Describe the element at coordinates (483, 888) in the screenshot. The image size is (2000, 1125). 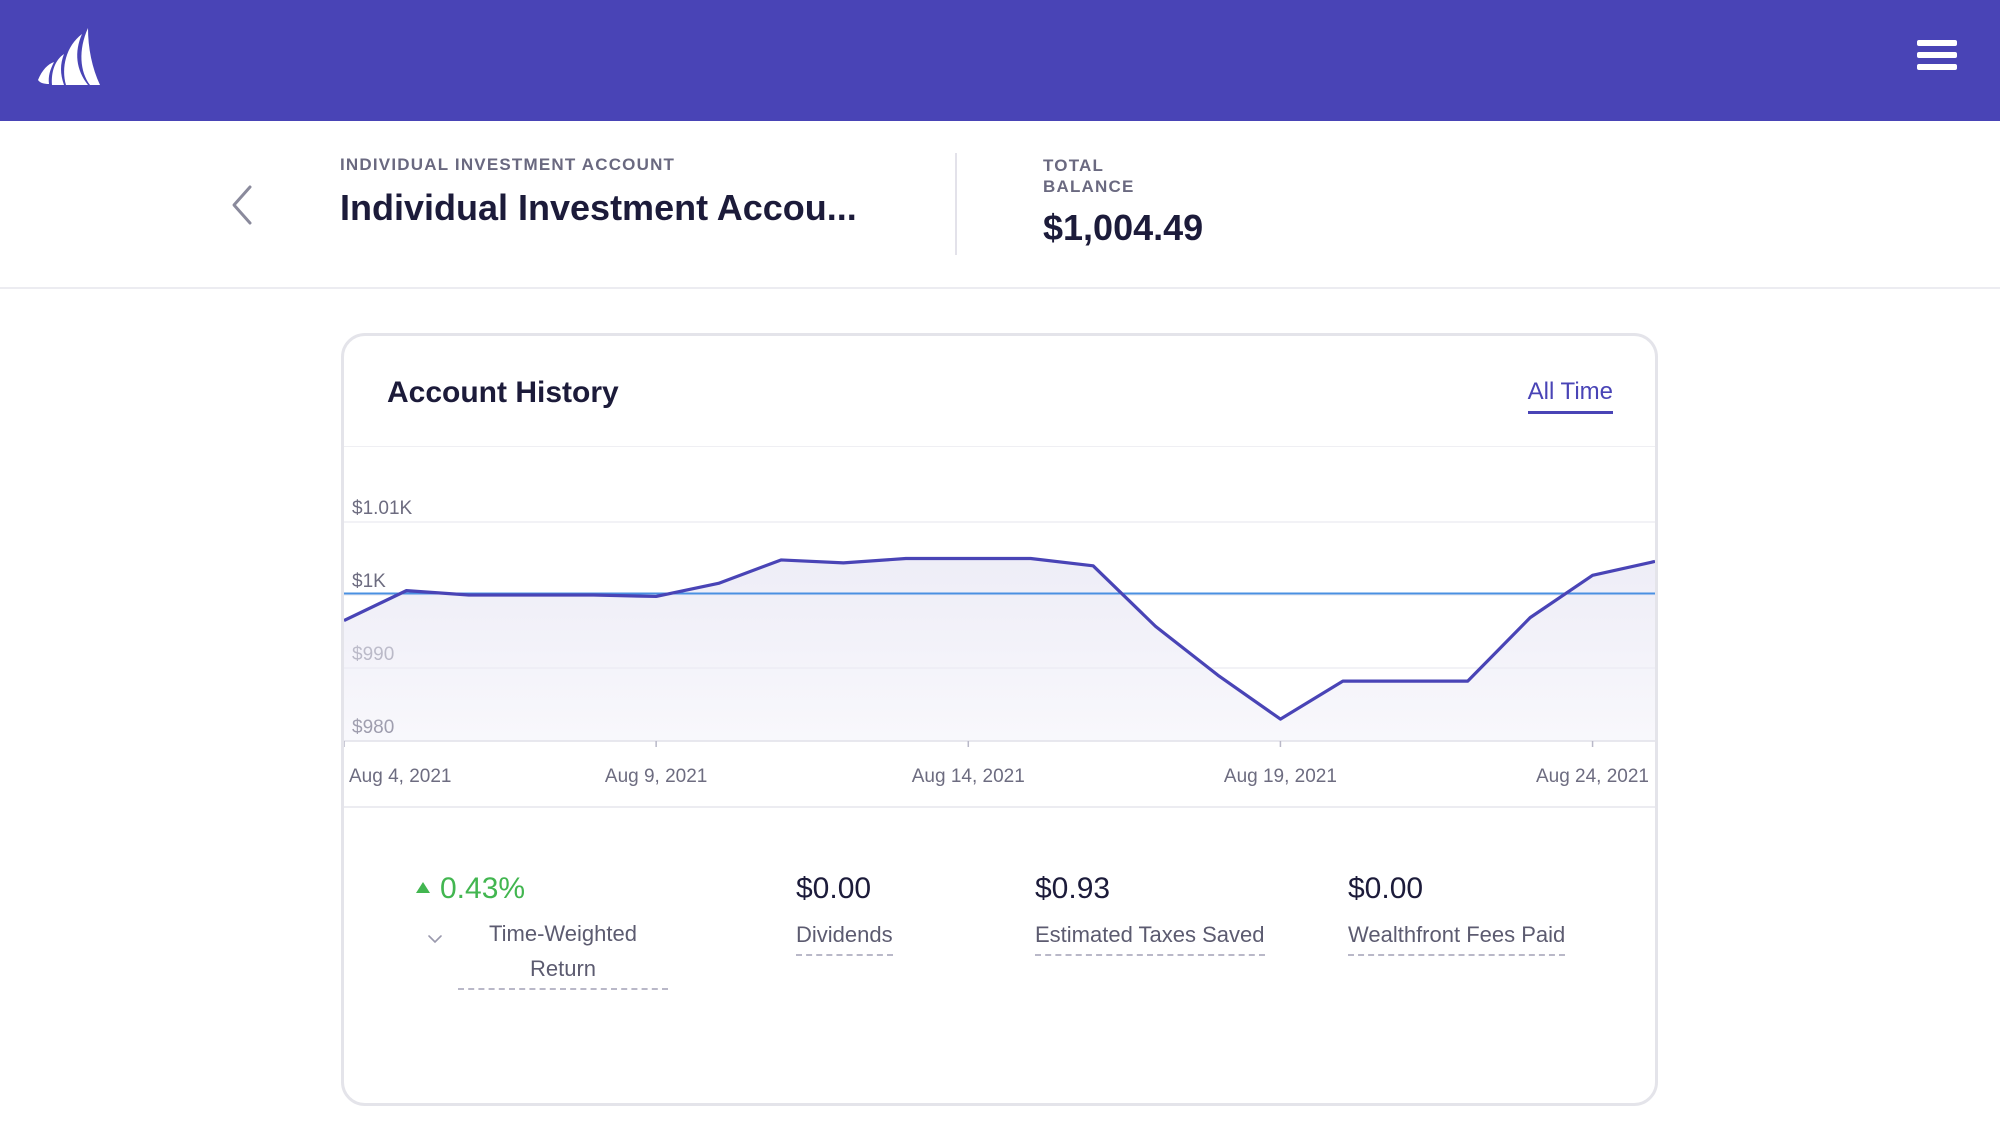
I see `return-value: 0.43%` at that location.